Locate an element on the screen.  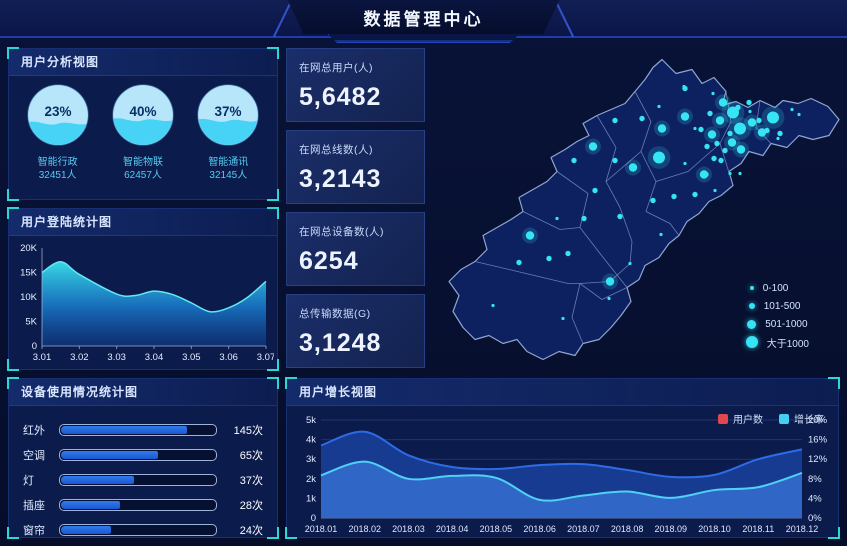
device-label: 窗帘 is located at coordinates (34, 530).